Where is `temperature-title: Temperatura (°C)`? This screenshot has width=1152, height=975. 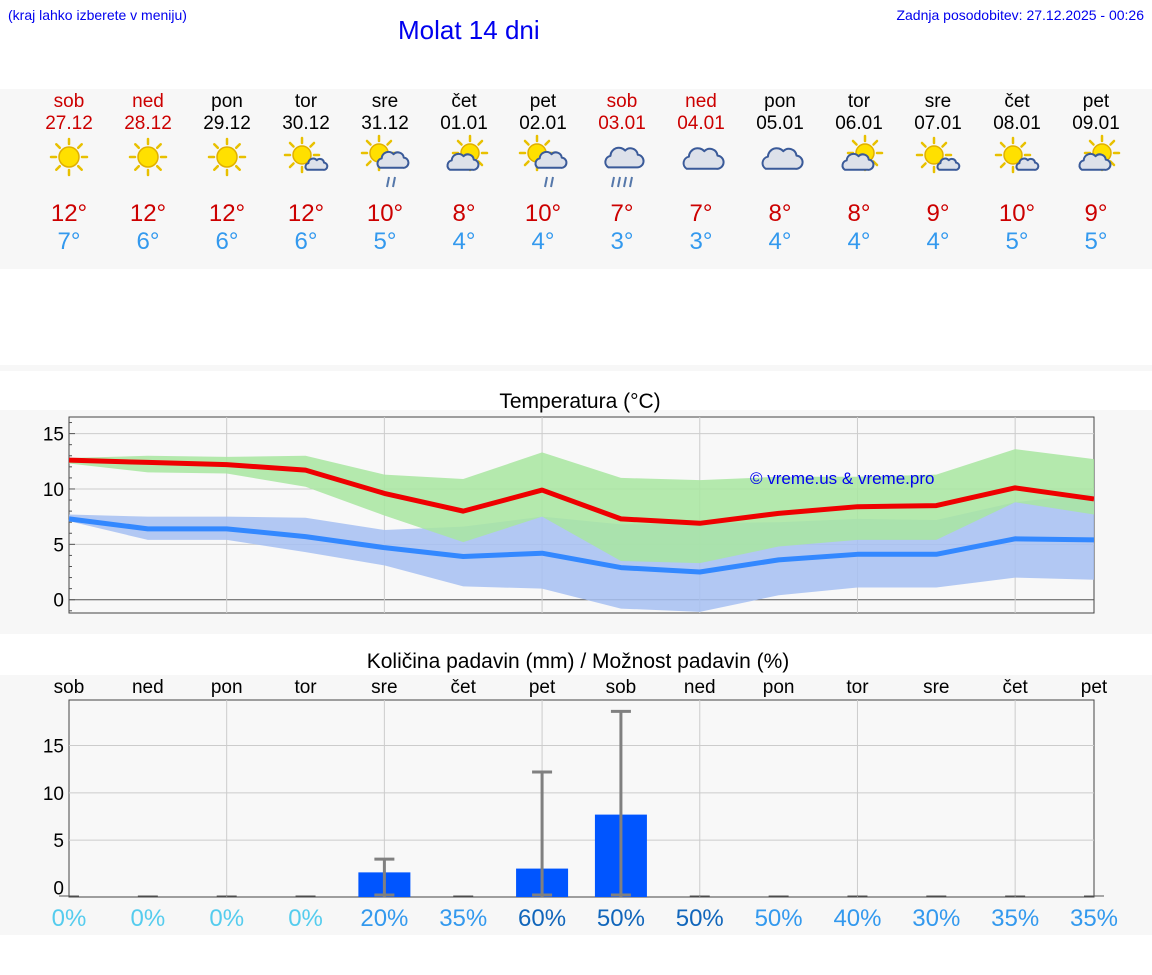 temperature-title: Temperatura (°C) is located at coordinates (579, 401).